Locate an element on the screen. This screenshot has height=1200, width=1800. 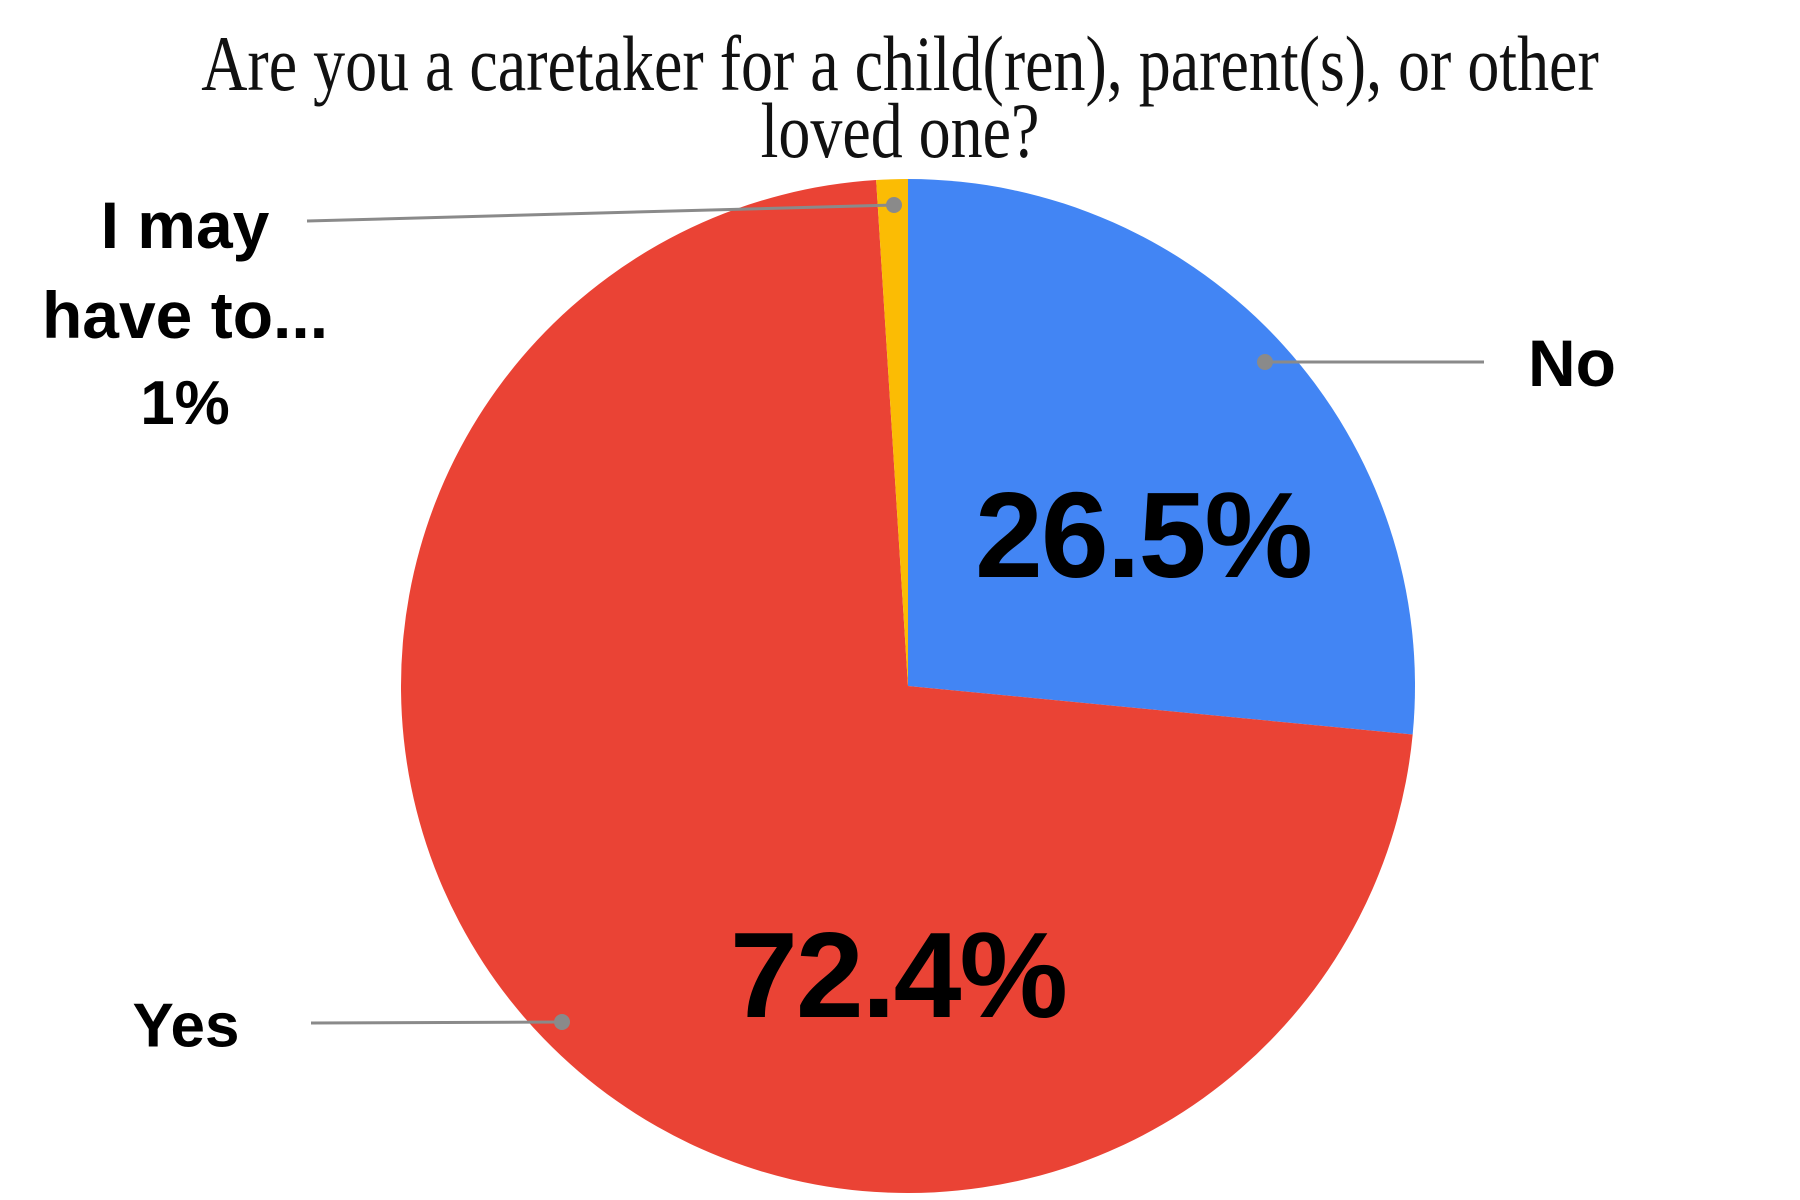
data-label-no: 26.5% is located at coordinates (1144, 535).